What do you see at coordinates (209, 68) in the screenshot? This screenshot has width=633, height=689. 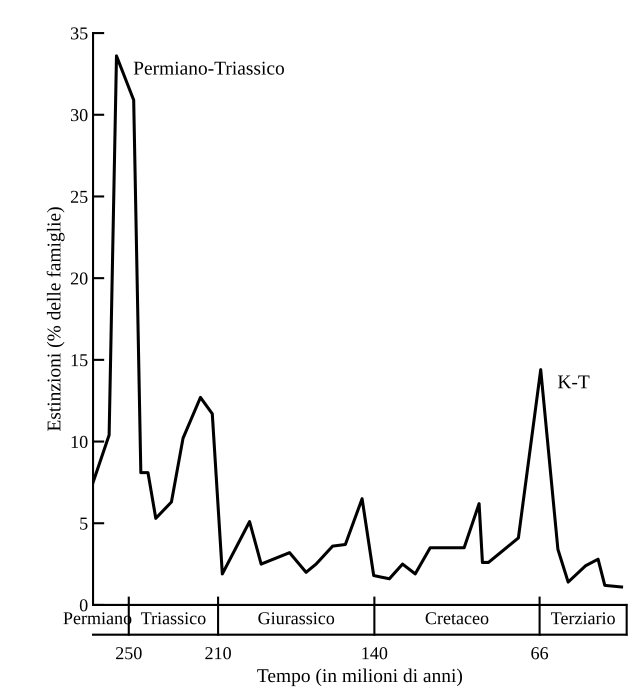 I see `annotation: Permiano-Triassico` at bounding box center [209, 68].